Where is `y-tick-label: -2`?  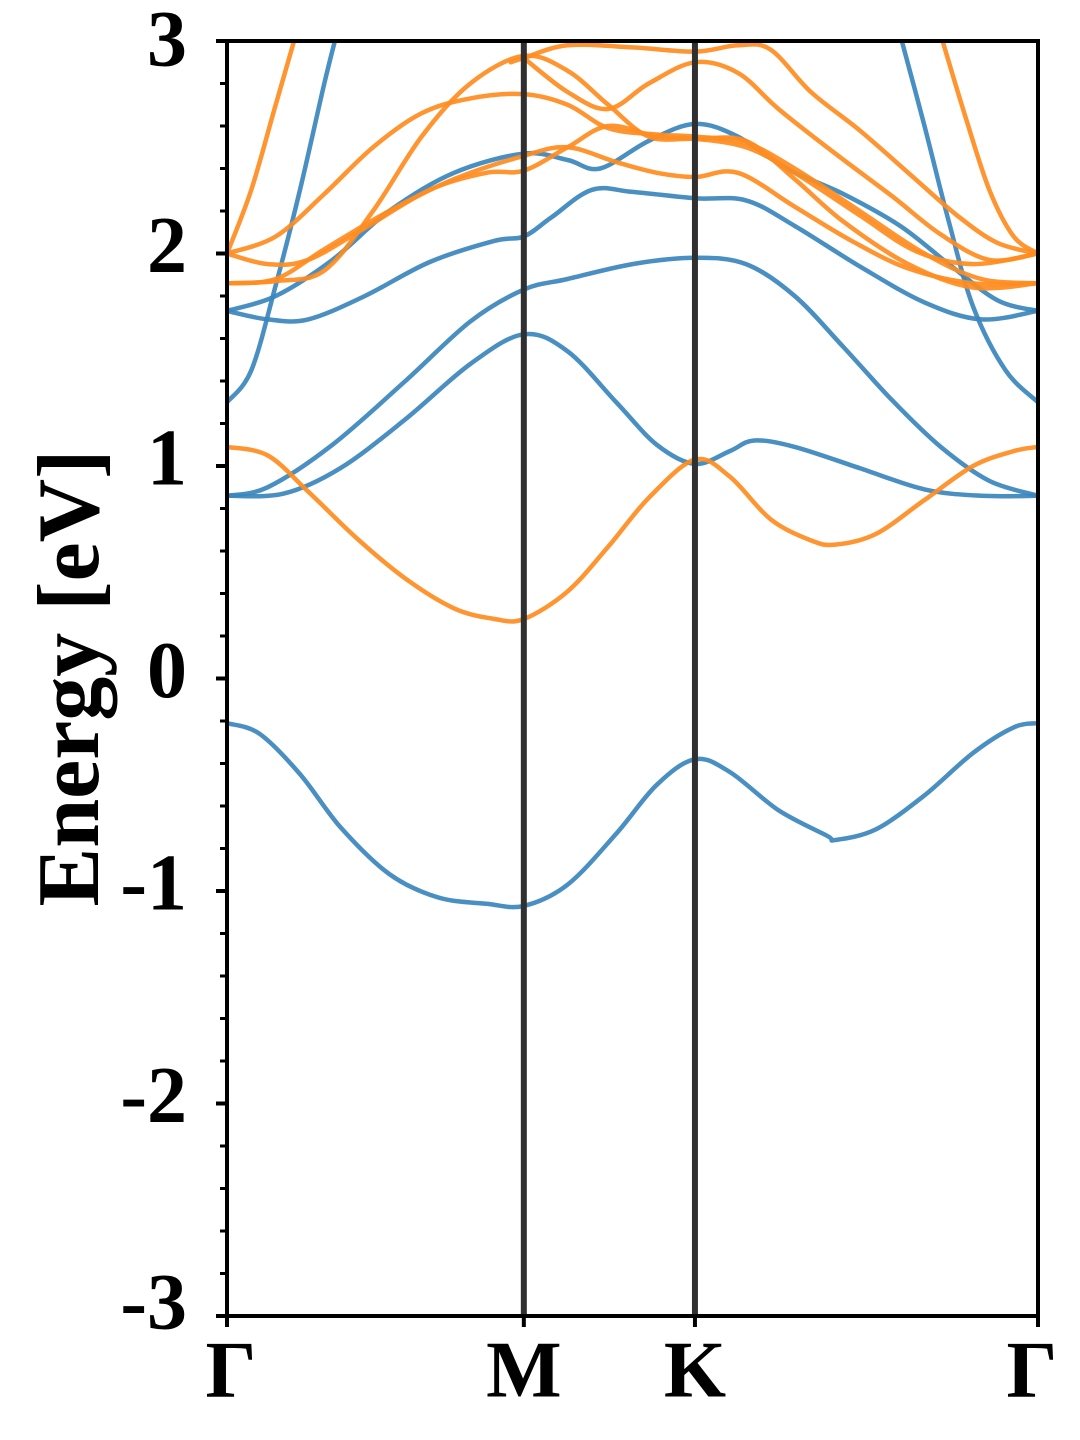 y-tick-label: -2 is located at coordinates (153, 1096).